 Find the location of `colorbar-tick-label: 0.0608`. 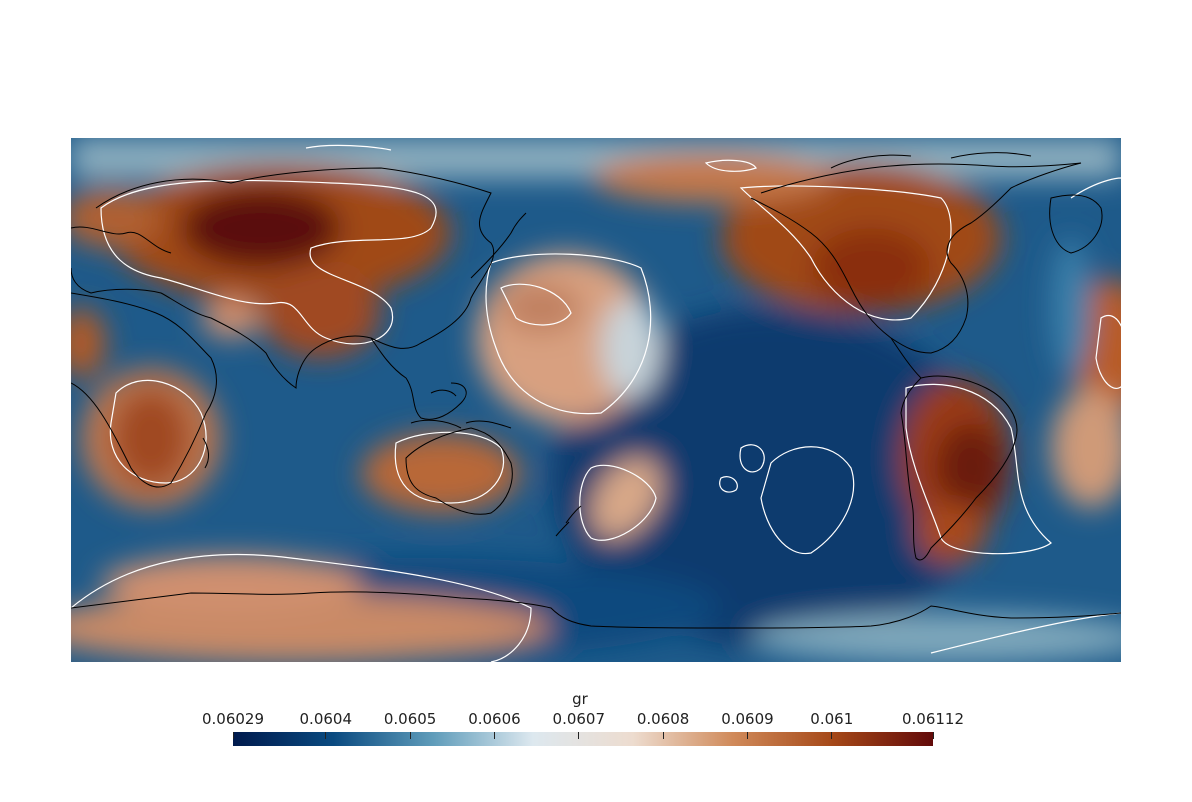

colorbar-tick-label: 0.0608 is located at coordinates (663, 719).